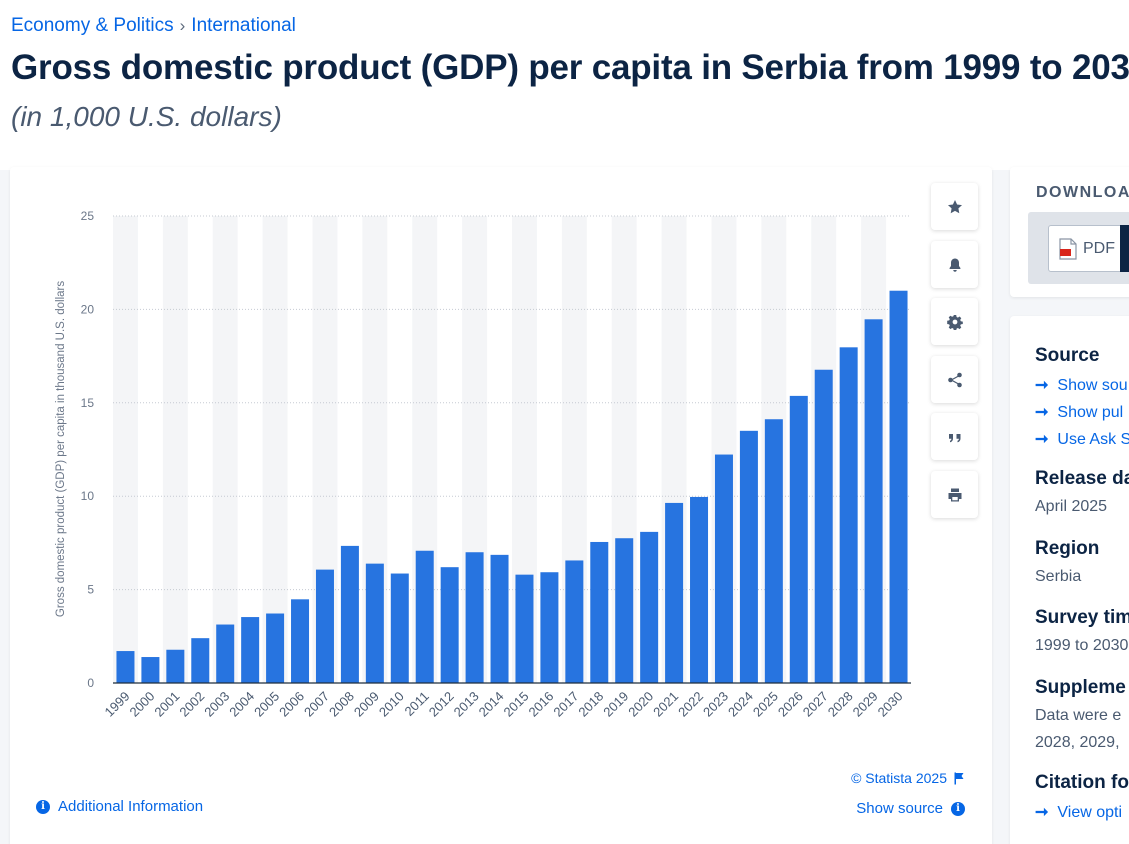  Describe the element at coordinates (865, 704) in the screenshot. I see `x-tick-label: 2029` at that location.